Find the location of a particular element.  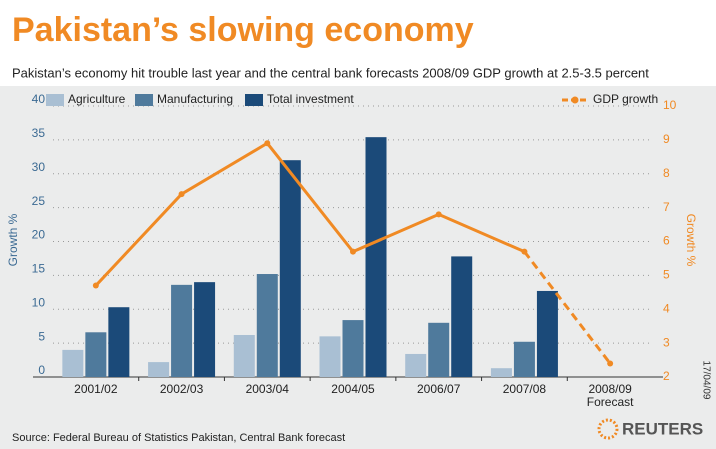

y-tick-label: 20 is located at coordinates (39, 235).